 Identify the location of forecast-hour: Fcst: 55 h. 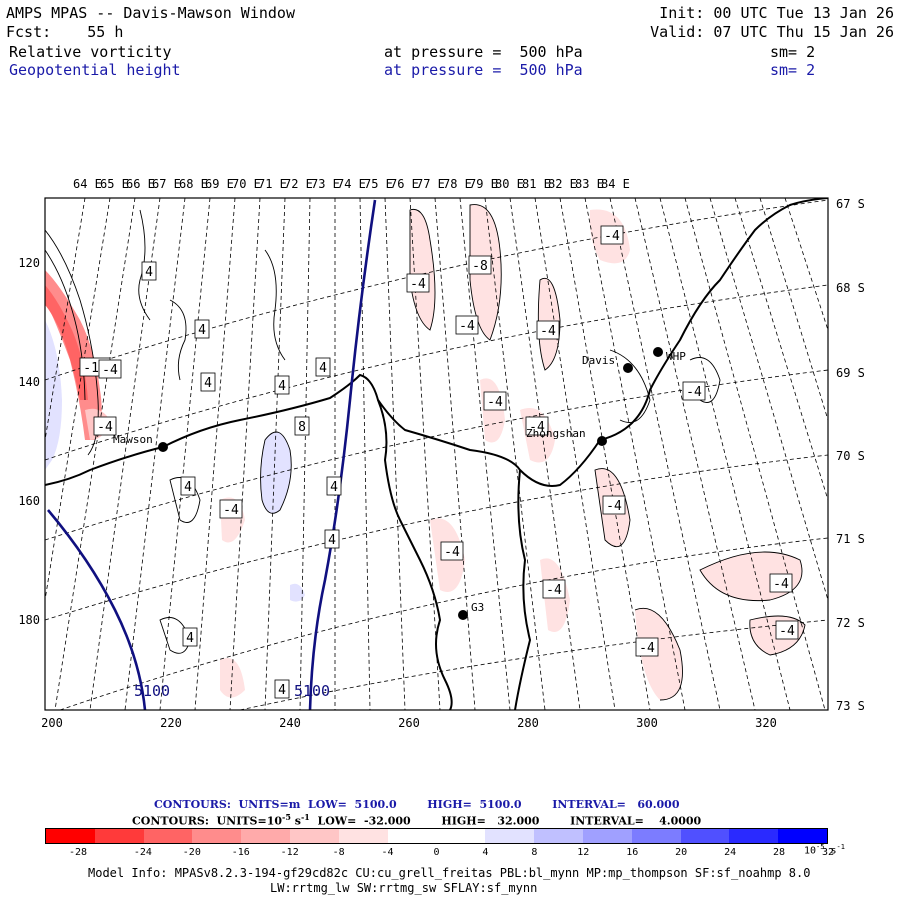
(65, 32).